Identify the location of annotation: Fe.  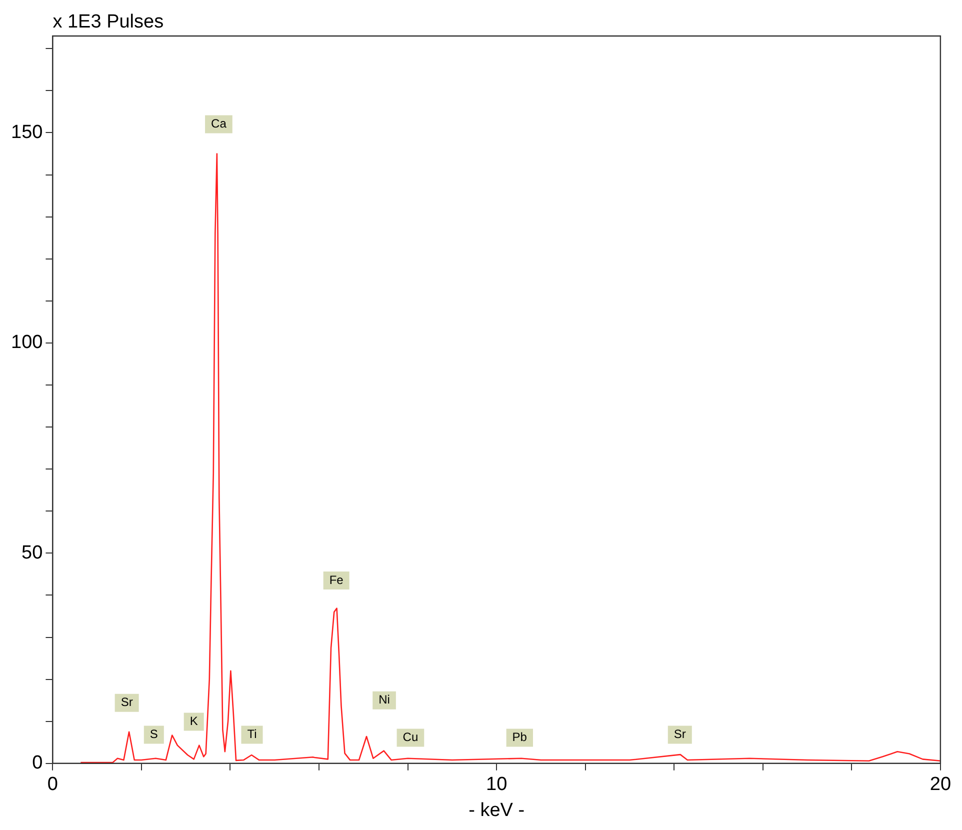
(336, 579).